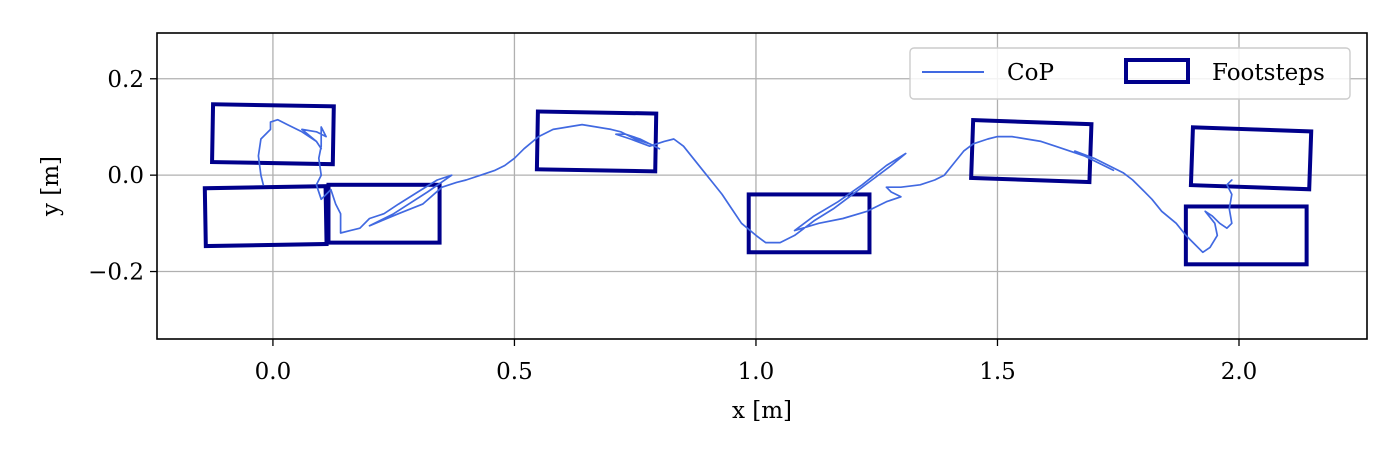 The image size is (1400, 459). I want to click on legend: CoP Footsteps, so click(1130, 73).